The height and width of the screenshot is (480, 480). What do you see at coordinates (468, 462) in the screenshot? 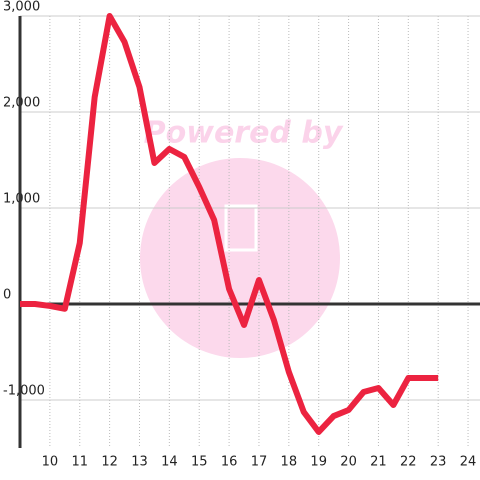
I see `x-tick-label: 24` at bounding box center [468, 462].